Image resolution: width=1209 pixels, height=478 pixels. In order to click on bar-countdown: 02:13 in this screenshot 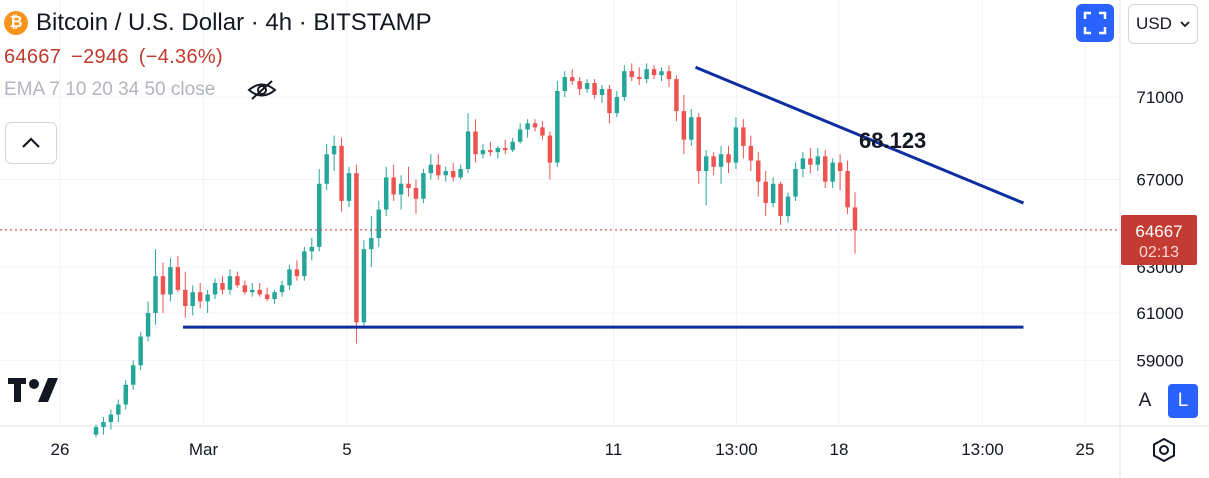, I will do `click(1159, 252)`.